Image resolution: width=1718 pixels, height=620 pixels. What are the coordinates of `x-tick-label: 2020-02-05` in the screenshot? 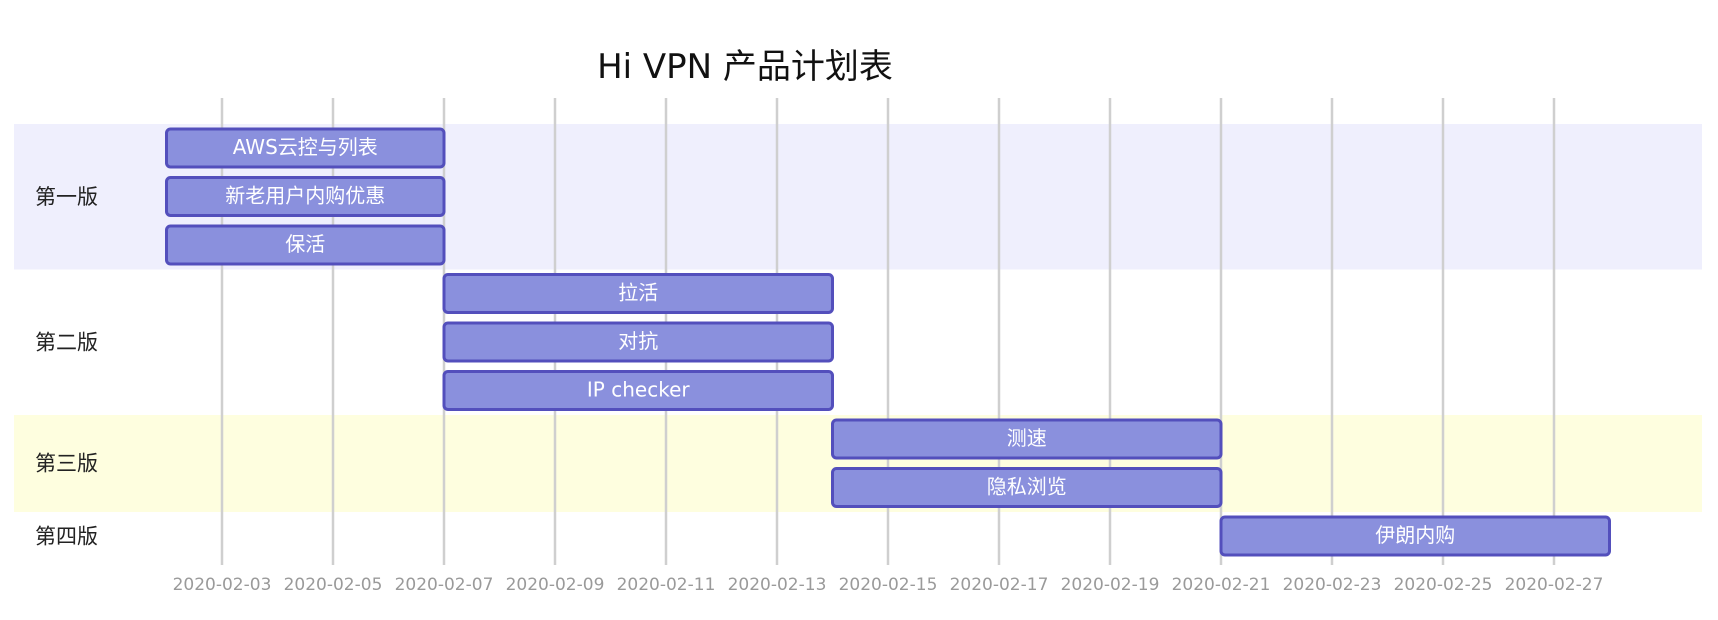 It's located at (333, 585).